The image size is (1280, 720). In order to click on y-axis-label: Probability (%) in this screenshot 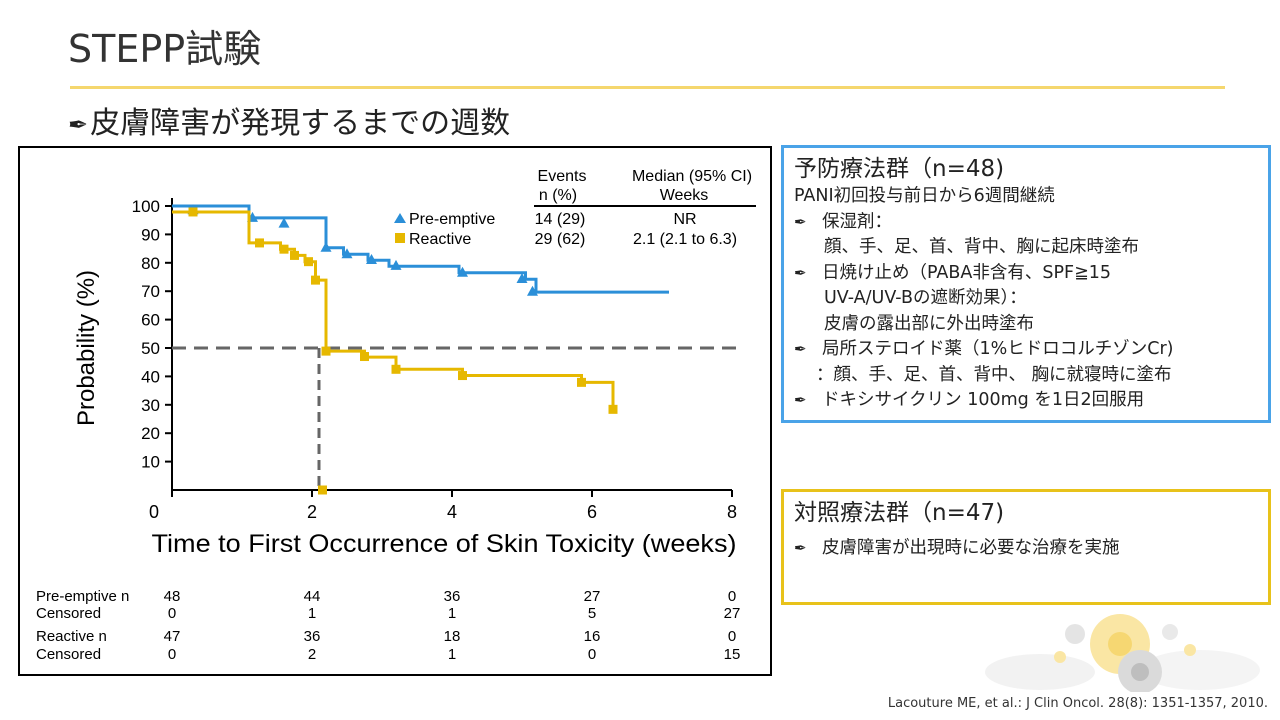, I will do `click(86, 348)`.